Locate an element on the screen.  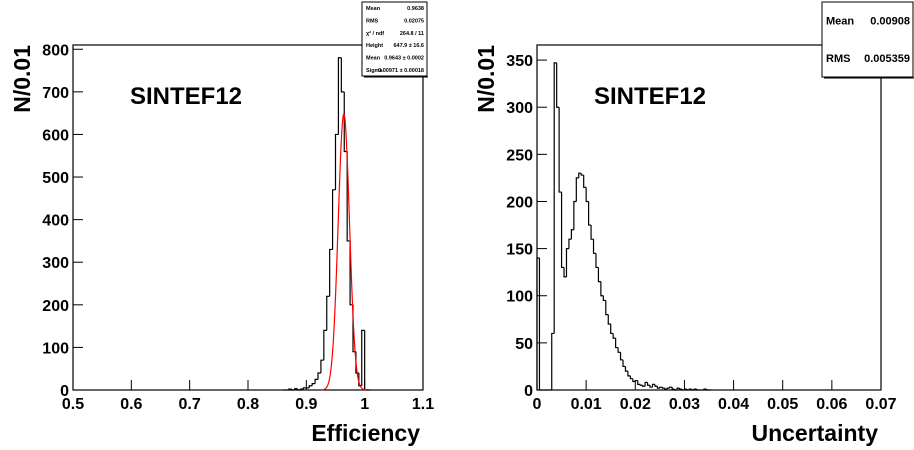
y-tick-label: 150 is located at coordinates (519, 250).